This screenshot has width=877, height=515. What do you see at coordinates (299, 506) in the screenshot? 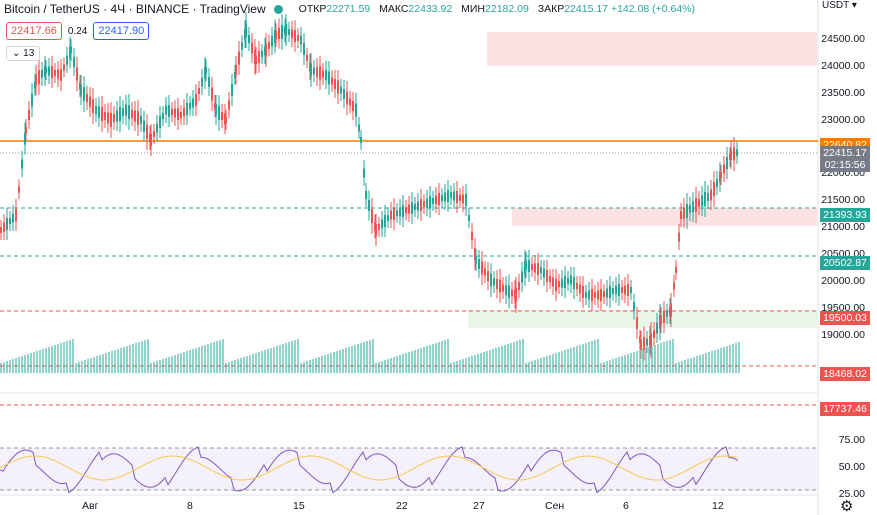
I see `time-axis-label: 15` at bounding box center [299, 506].